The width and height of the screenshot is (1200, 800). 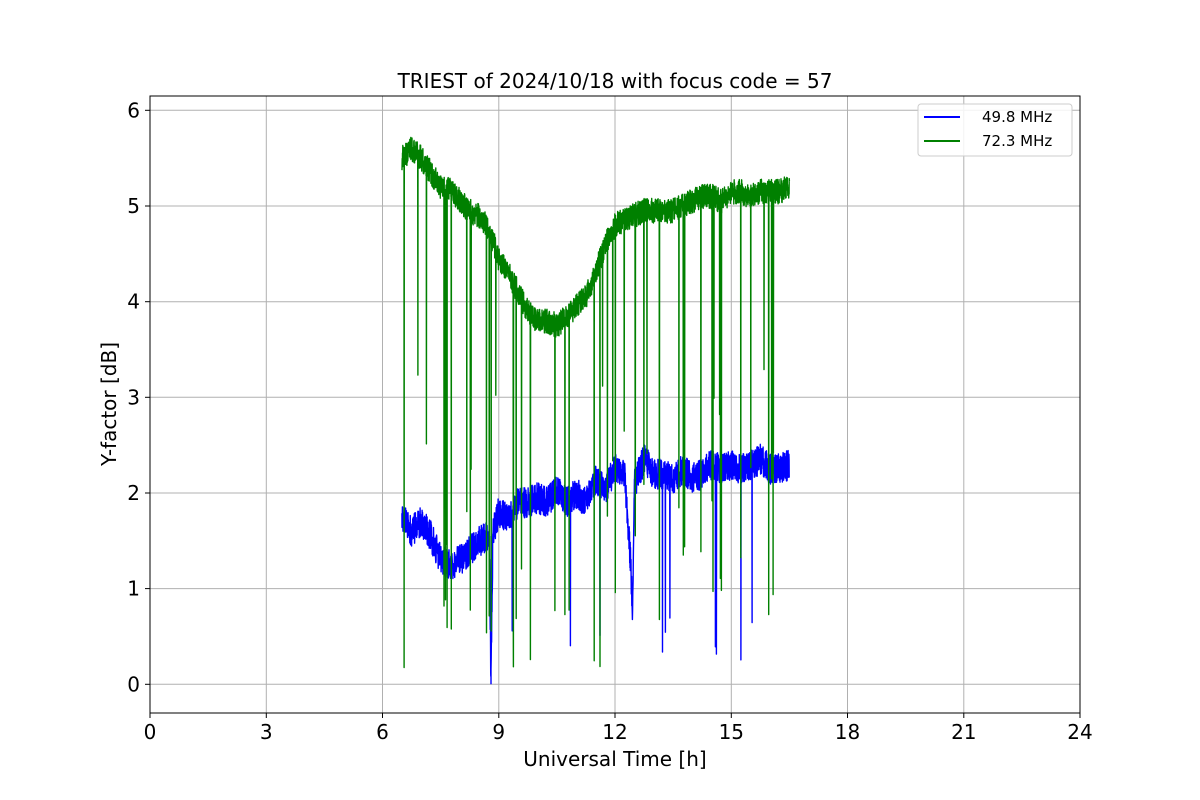 I want to click on y-tick-label: 0, so click(x=133, y=684).